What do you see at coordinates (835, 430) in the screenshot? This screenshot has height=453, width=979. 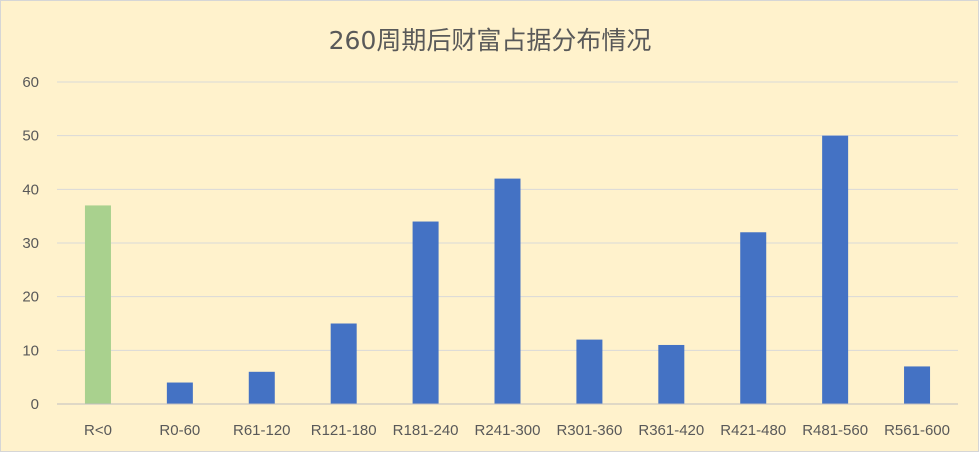 I see `x-tick-label: R481-560` at bounding box center [835, 430].